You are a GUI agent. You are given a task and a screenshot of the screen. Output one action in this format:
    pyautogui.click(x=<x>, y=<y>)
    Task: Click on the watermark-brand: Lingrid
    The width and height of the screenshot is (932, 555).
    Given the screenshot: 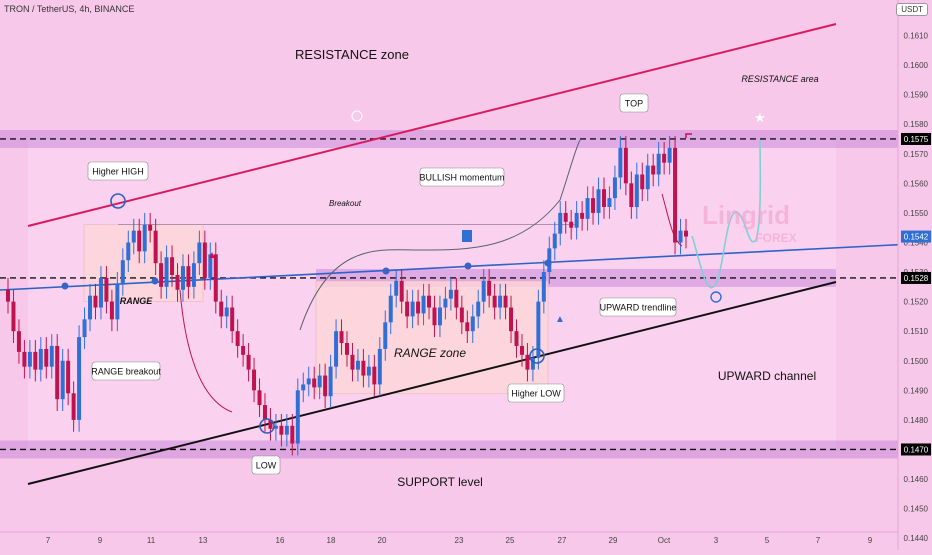 What is the action you would take?
    pyautogui.click(x=746, y=215)
    